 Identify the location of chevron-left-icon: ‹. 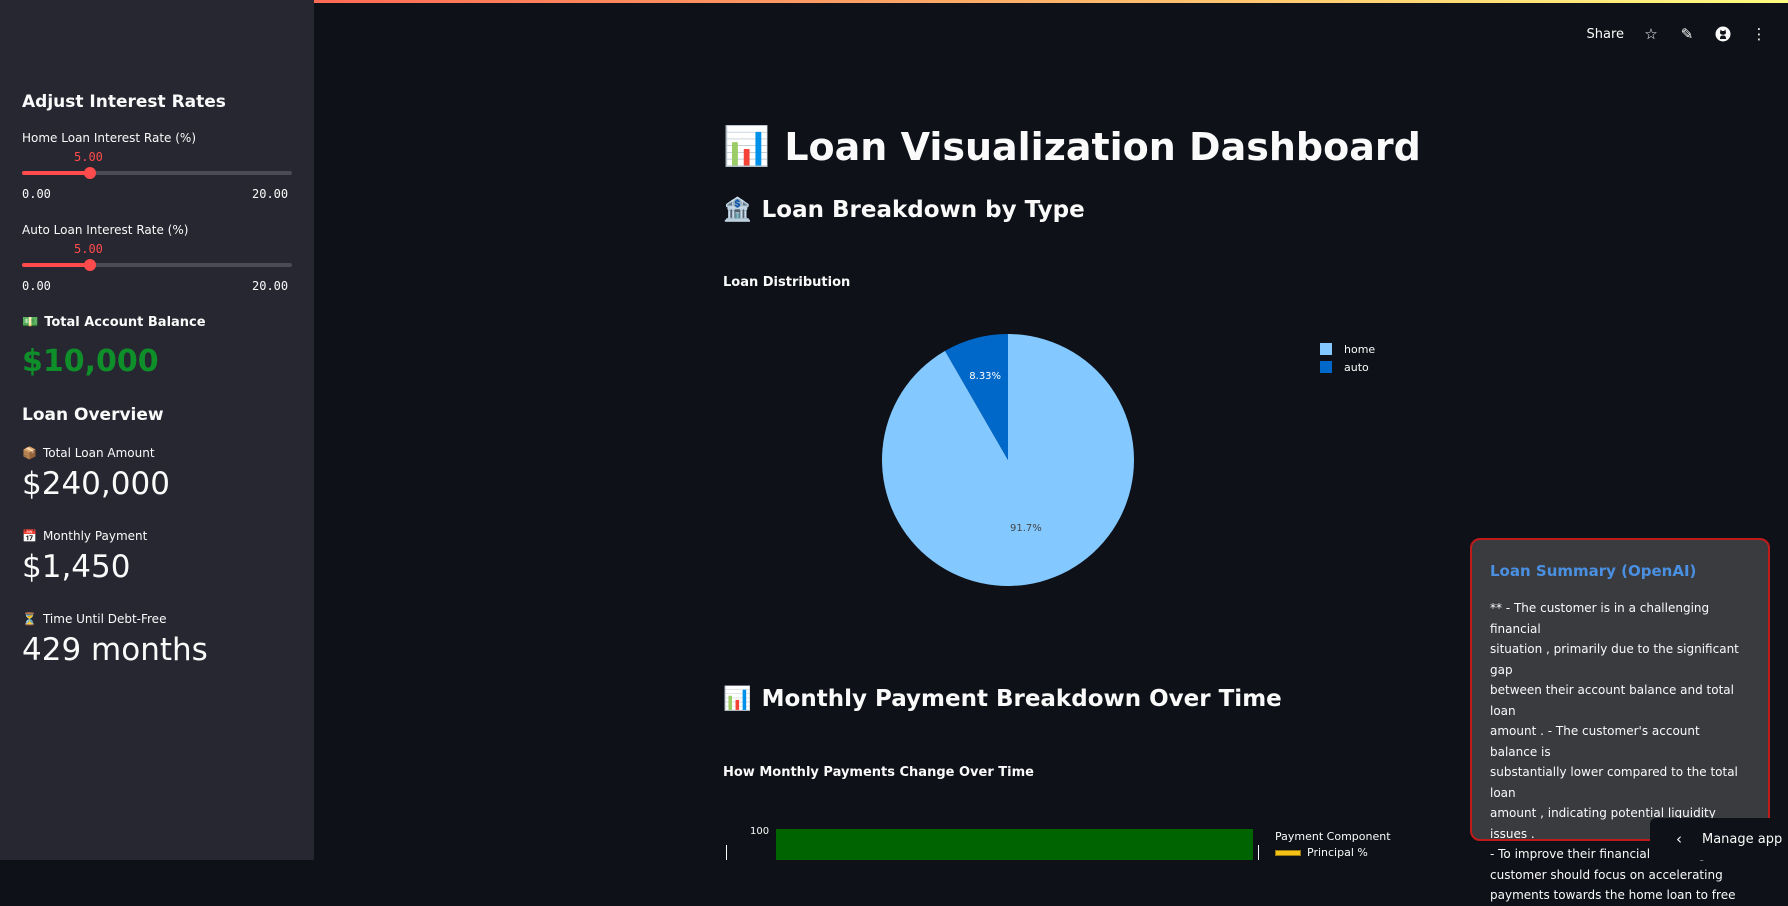
(1679, 839).